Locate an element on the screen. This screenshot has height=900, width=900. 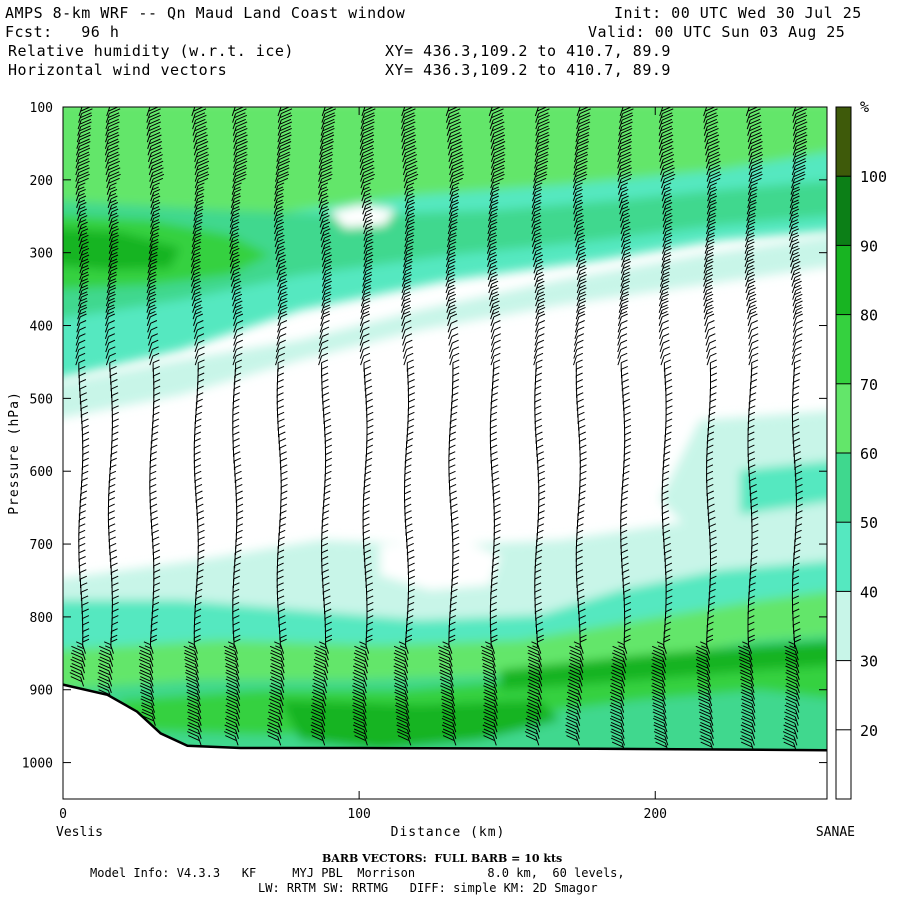
y-tick-label: 100 is located at coordinates (41, 108).